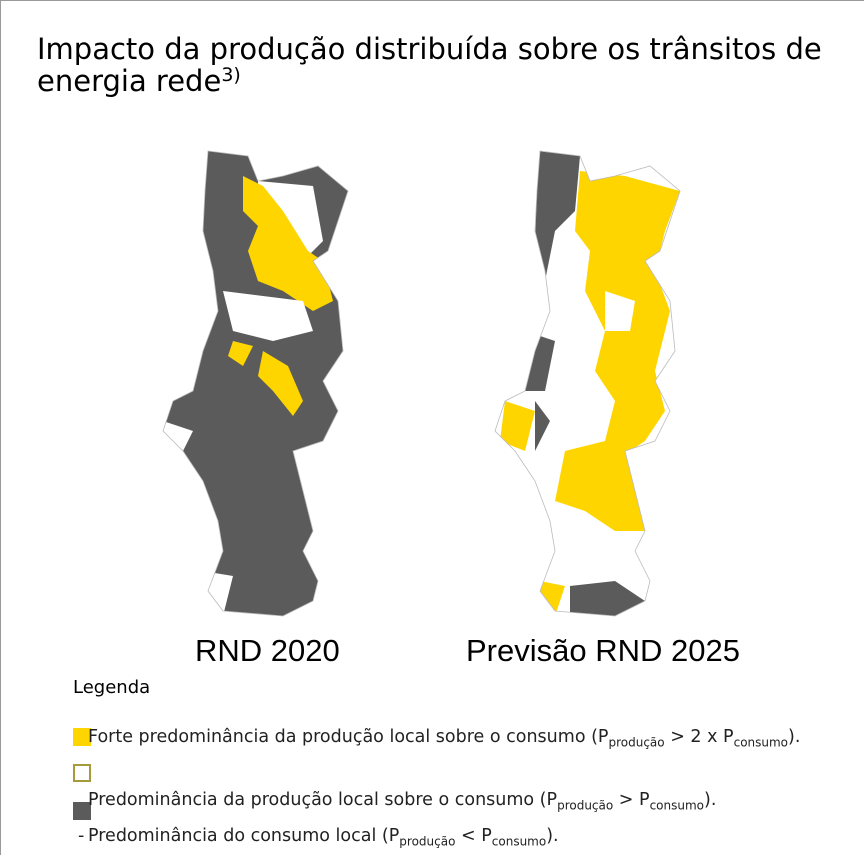 The image size is (864, 855). Describe the element at coordinates (112, 687) in the screenshot. I see `legend-heading: Legenda` at that location.